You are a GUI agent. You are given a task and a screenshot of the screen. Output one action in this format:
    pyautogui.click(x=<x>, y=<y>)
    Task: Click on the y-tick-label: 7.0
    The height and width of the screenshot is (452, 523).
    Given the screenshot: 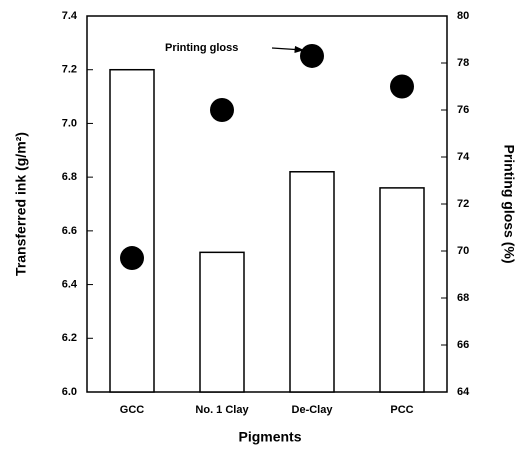 What is the action you would take?
    pyautogui.click(x=69, y=123)
    